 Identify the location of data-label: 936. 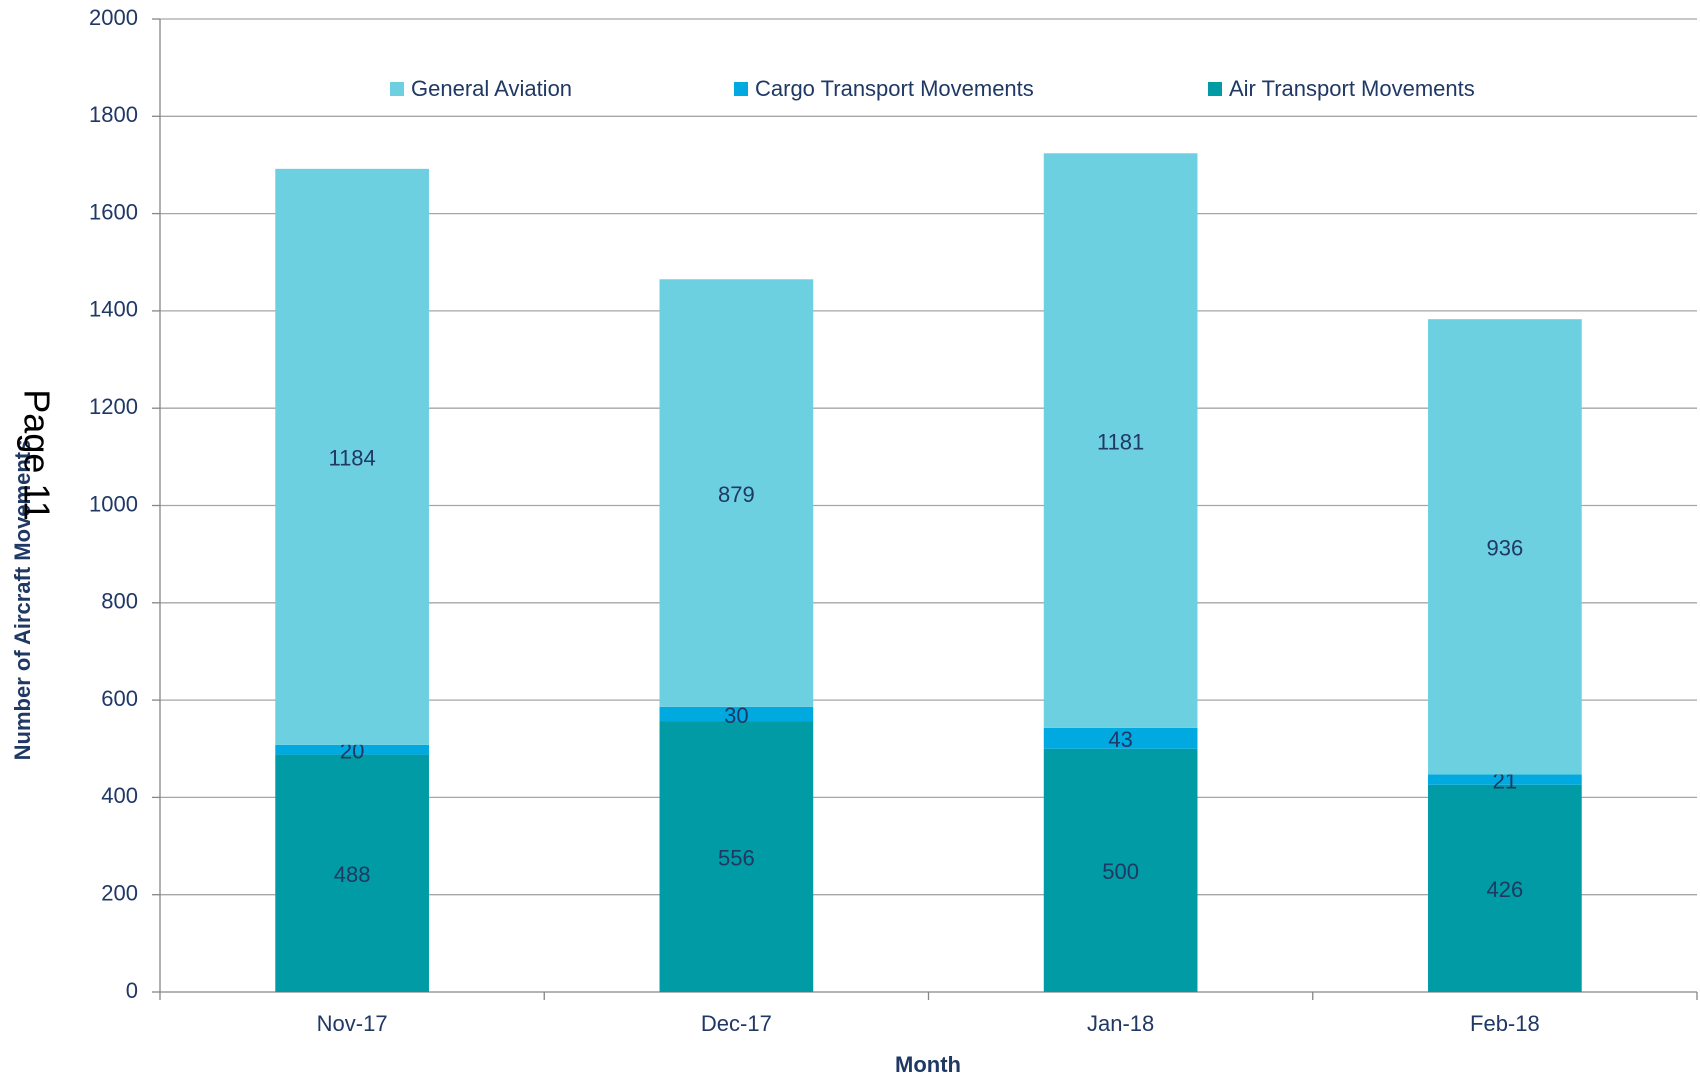
(1505, 548).